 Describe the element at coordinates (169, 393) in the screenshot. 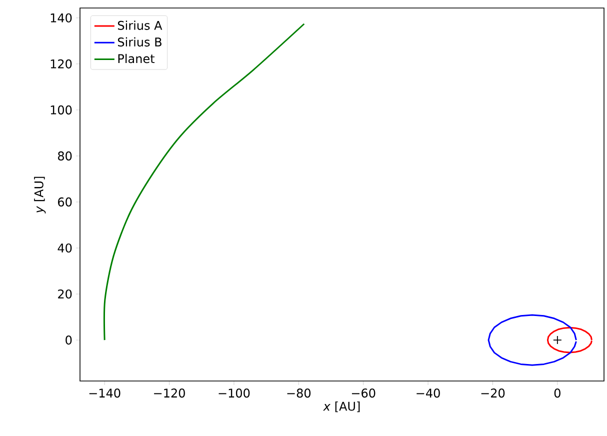

I see `x-tick-label: −120` at that location.